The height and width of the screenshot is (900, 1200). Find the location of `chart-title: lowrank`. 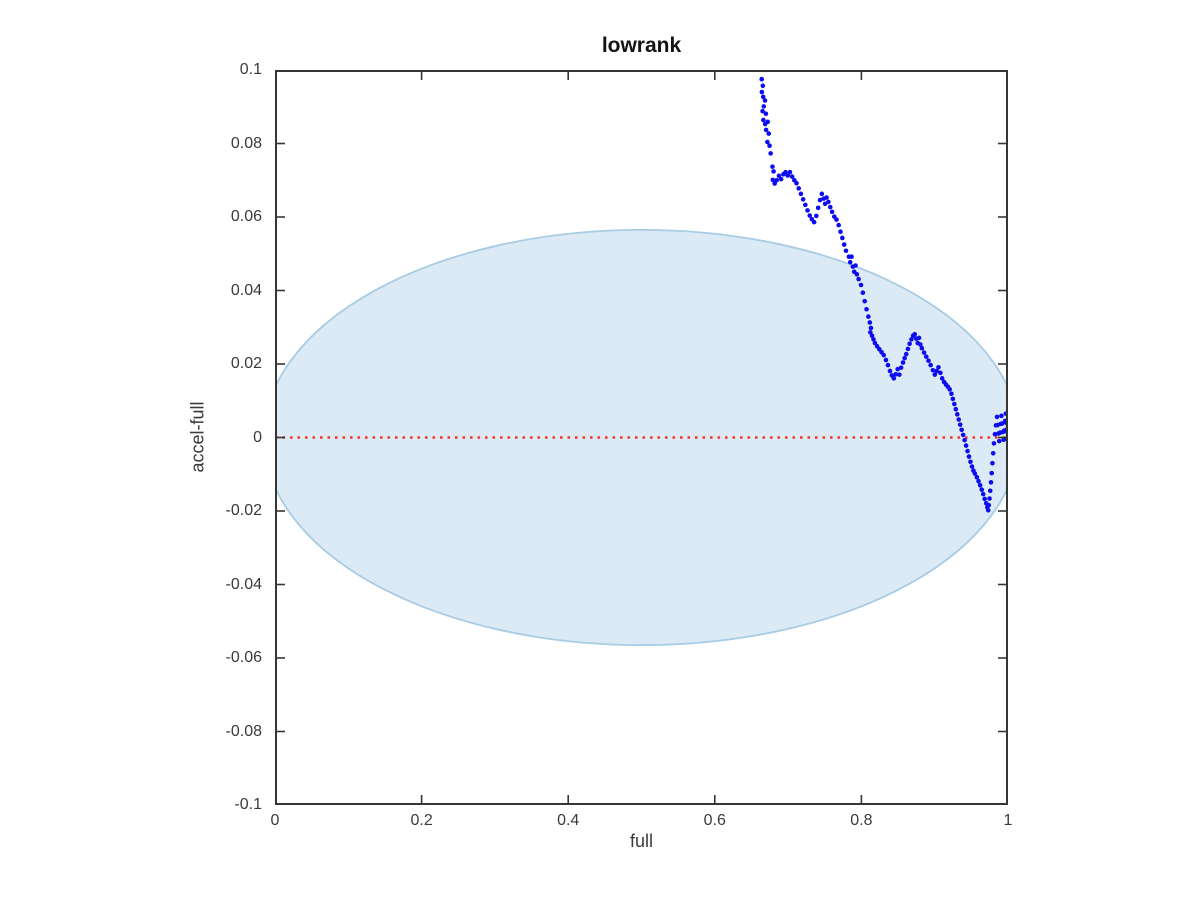

chart-title: lowrank is located at coordinates (641, 45).